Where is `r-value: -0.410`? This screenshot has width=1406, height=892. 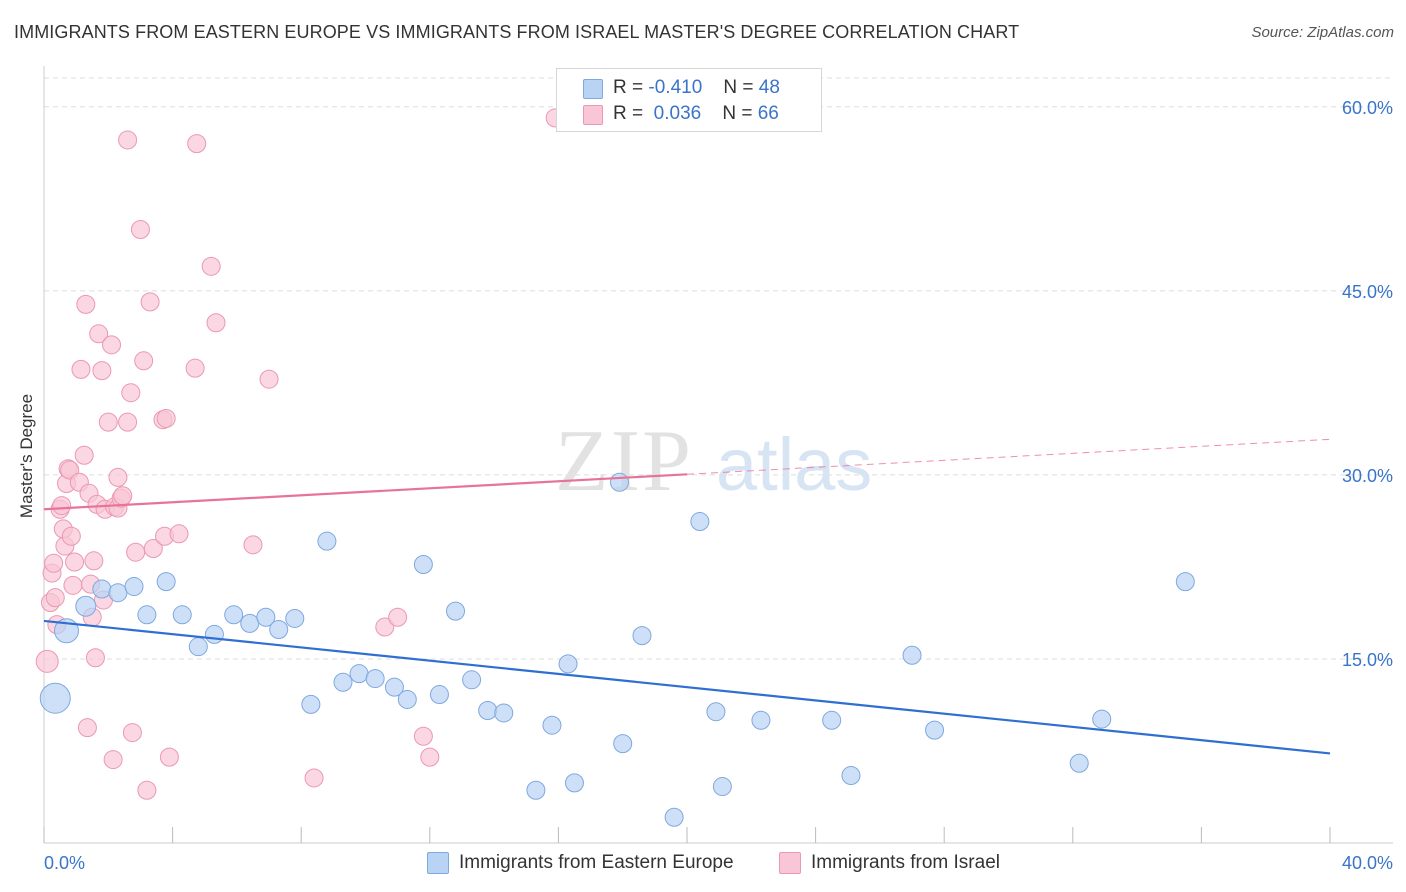 r-value: -0.410 is located at coordinates (675, 87).